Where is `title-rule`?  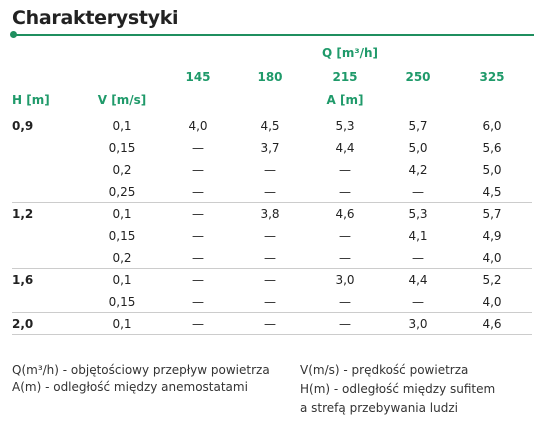 title-rule is located at coordinates (274, 35).